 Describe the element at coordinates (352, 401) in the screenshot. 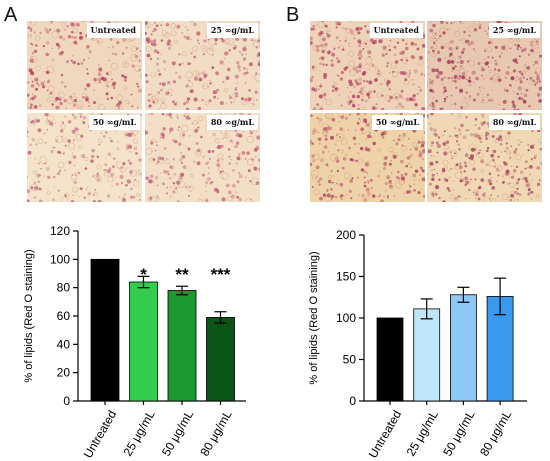

I see `y-tick-label: 0` at that location.